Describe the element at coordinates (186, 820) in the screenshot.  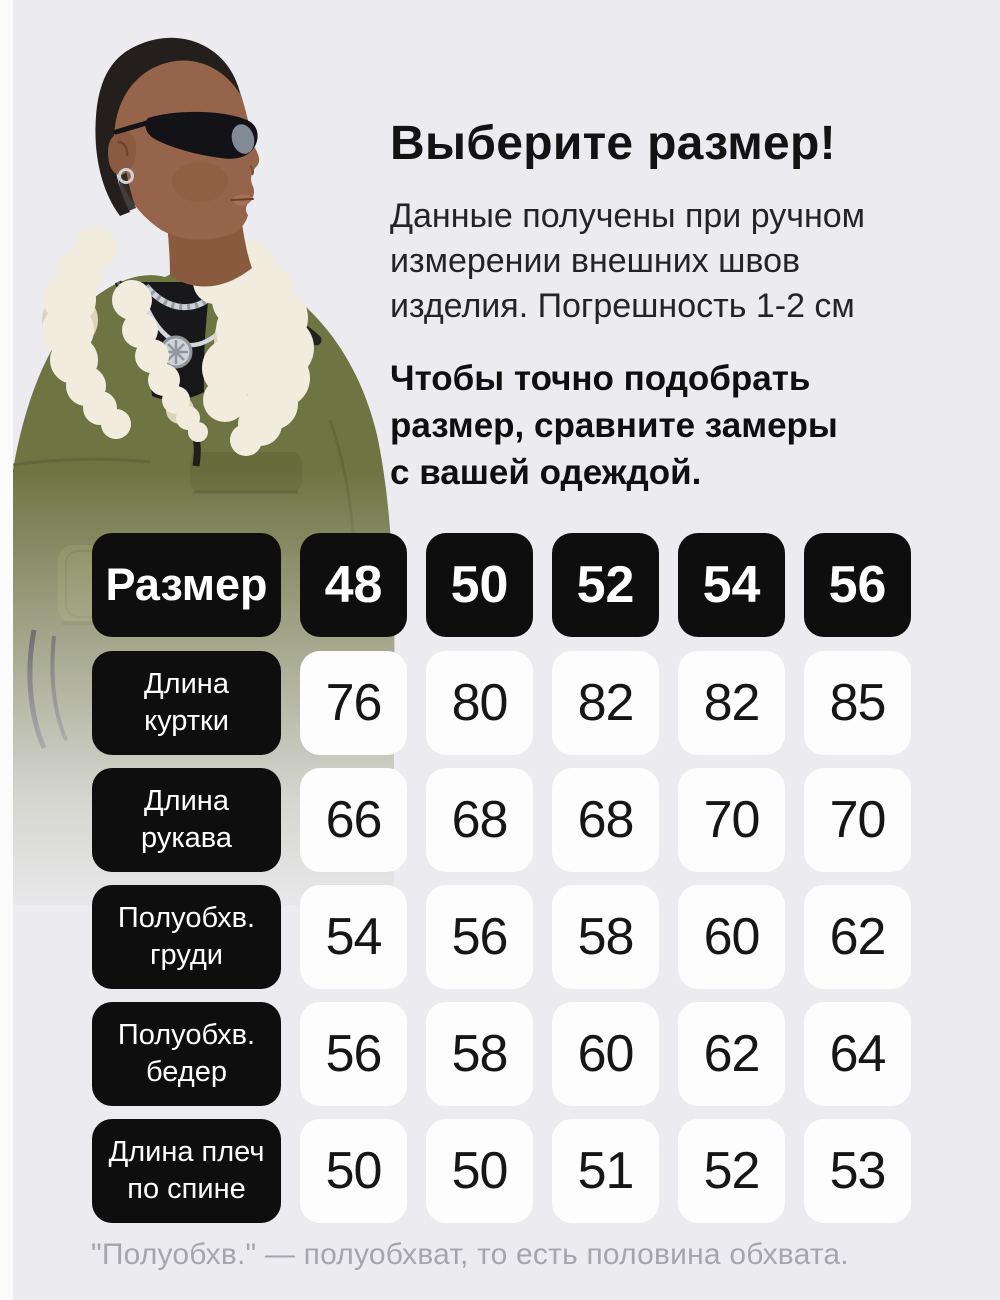
I see `measurement-label-cell: Длина рукава` at that location.